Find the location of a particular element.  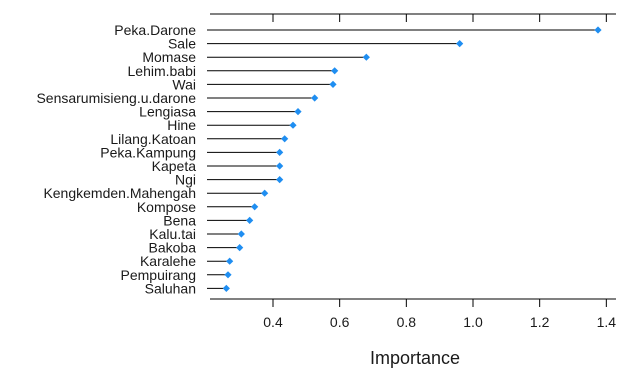

x-tick-label: 1.0 is located at coordinates (473, 322).